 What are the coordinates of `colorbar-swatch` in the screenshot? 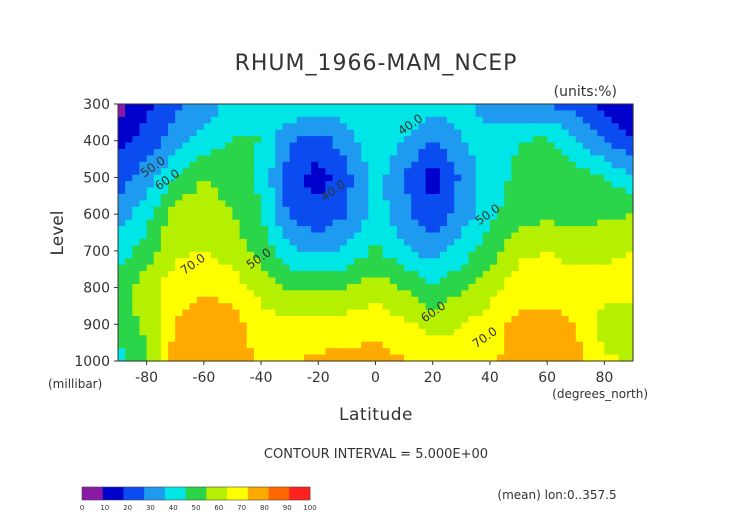 It's located at (258, 493).